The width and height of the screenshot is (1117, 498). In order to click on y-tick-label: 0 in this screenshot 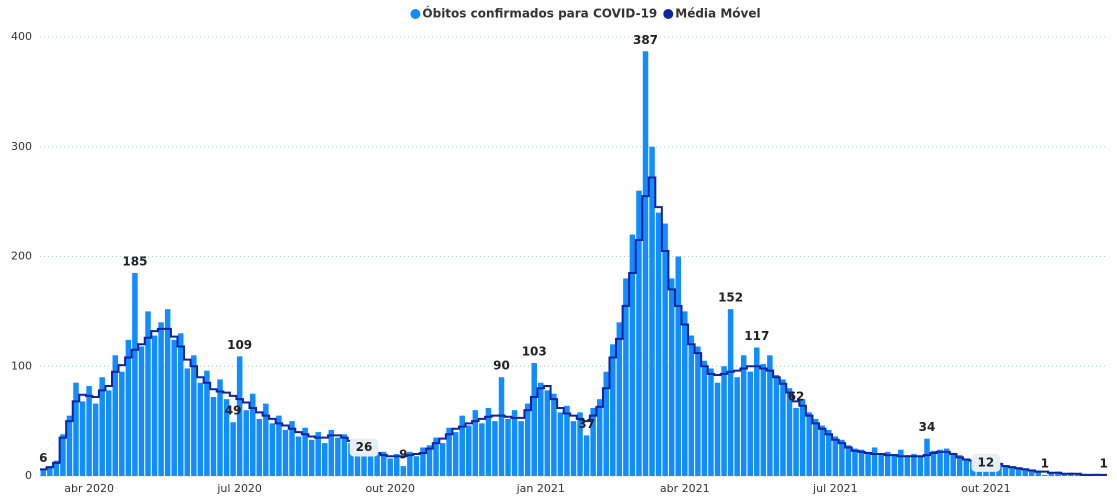, I will do `click(28, 475)`.